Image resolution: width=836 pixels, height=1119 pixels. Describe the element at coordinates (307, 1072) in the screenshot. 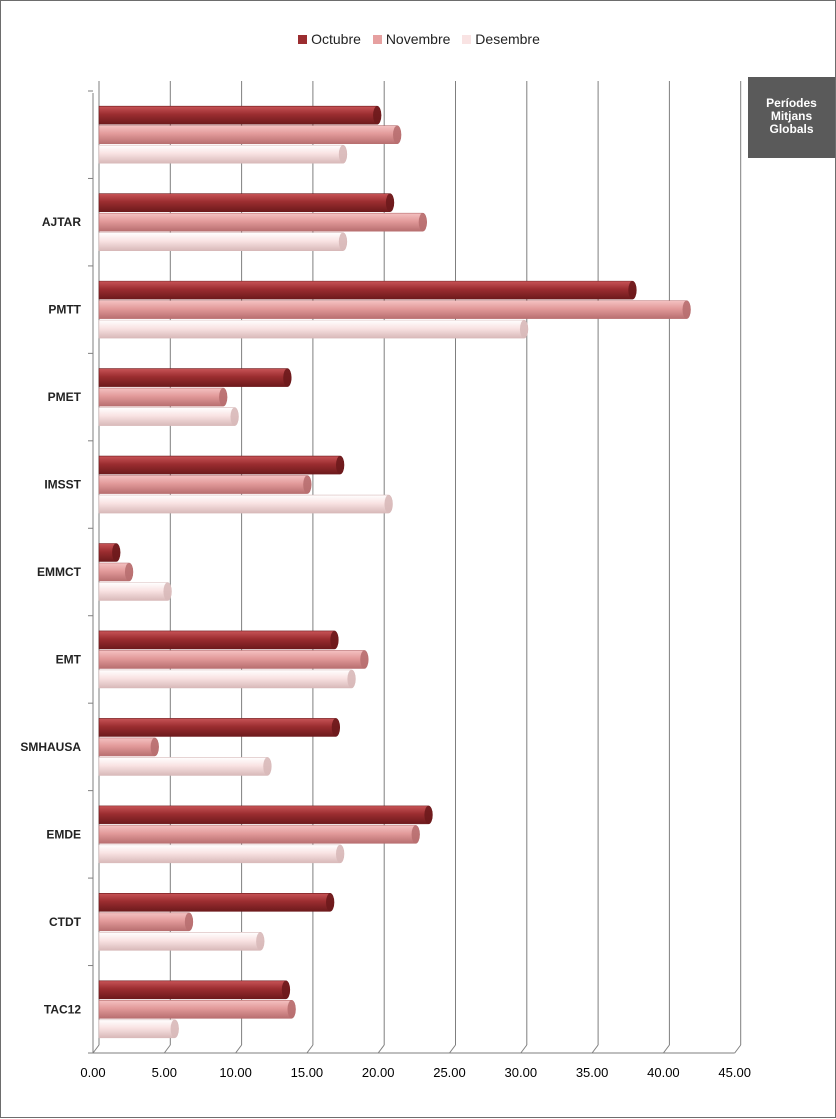

I see `x-tick-label-3: 15.00` at that location.